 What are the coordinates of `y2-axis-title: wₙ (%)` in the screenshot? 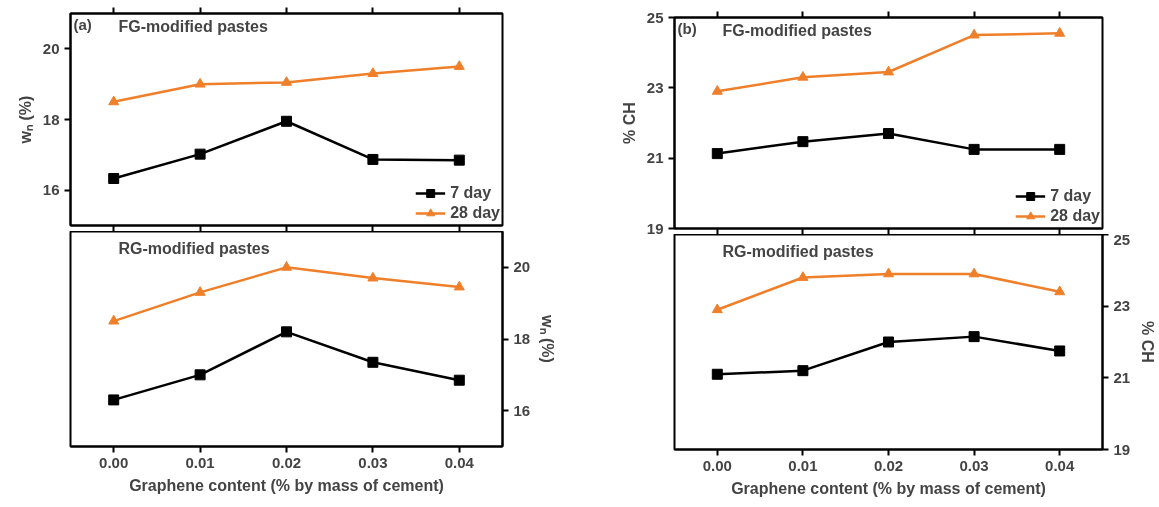 It's located at (548, 338).